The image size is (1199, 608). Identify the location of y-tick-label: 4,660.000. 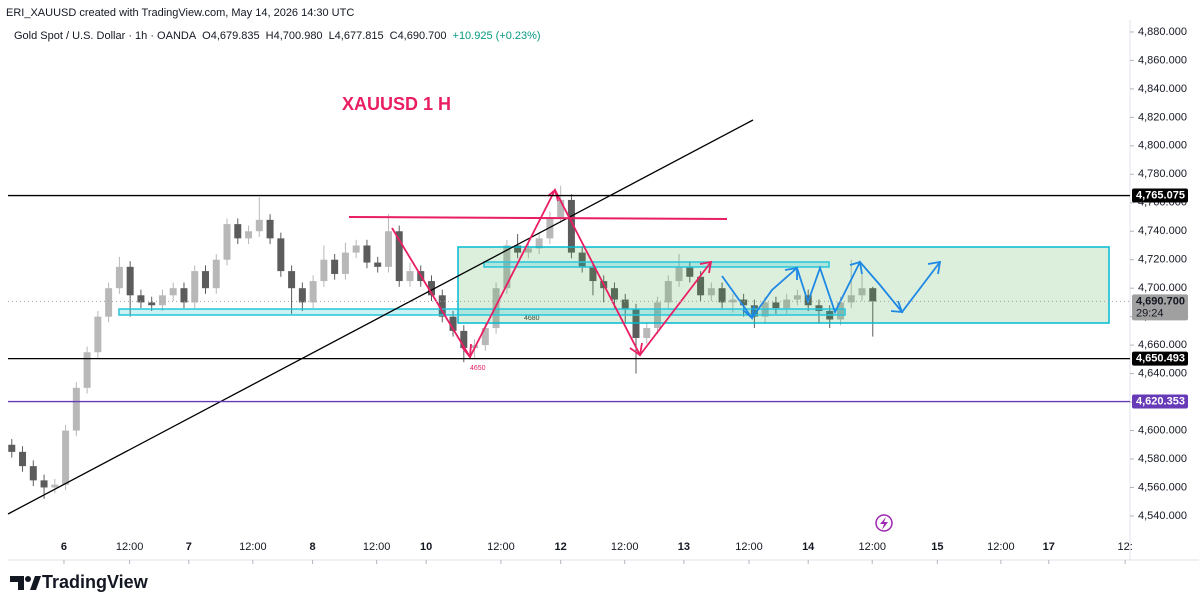
(1162, 345).